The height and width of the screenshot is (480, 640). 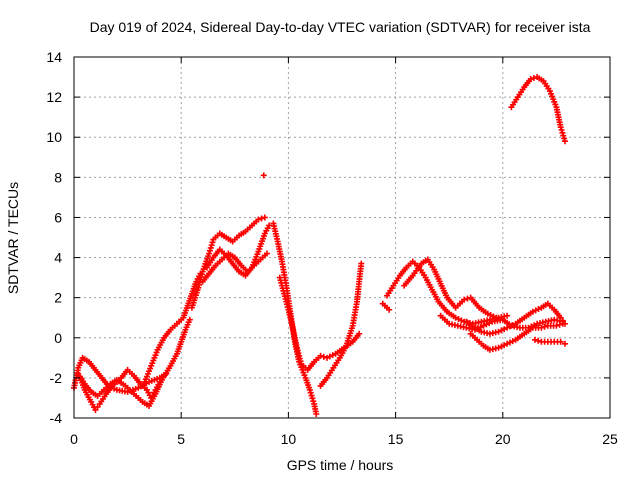 What do you see at coordinates (340, 465) in the screenshot?
I see `x-axis-label: GPS time / hours` at bounding box center [340, 465].